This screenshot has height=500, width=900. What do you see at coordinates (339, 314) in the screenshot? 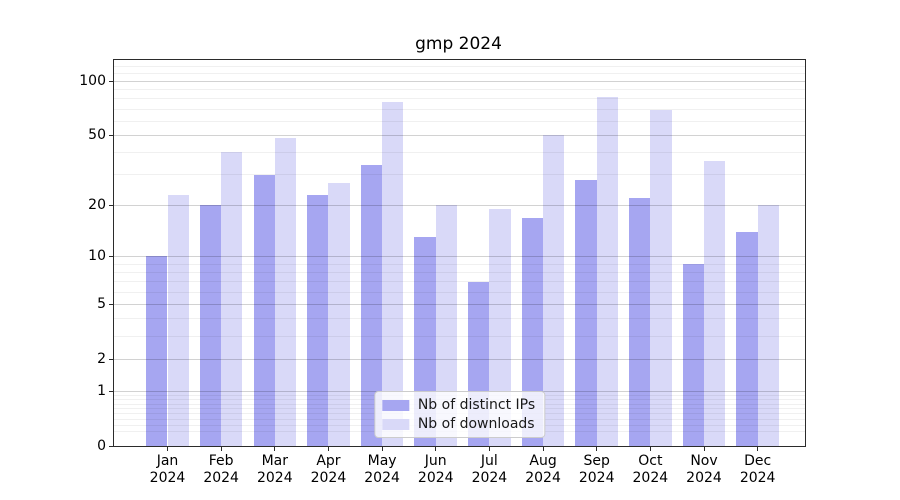
I see `bar-nb-of-downloads-apr` at bounding box center [339, 314].